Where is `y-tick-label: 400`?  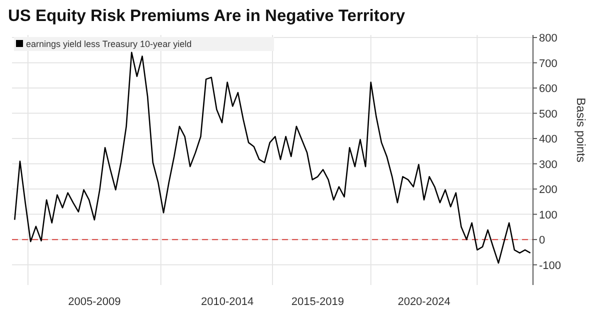 y-tick-label: 400 is located at coordinates (548, 140).